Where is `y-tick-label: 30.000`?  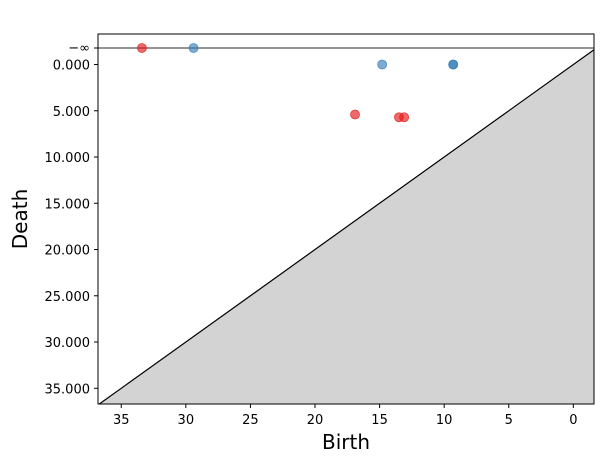 y-tick-label: 30.000 is located at coordinates (68, 343).